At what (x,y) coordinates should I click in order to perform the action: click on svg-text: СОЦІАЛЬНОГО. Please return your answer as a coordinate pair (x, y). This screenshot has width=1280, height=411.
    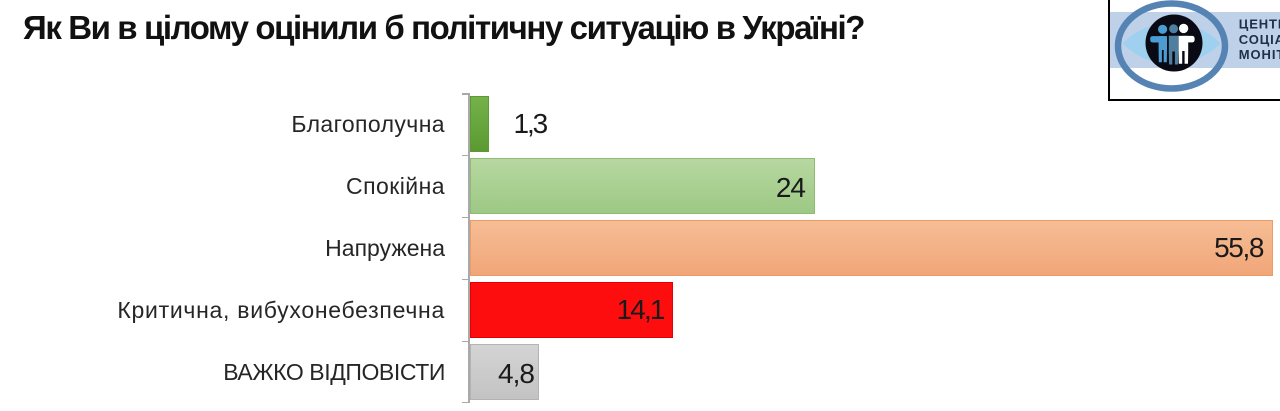
    Looking at the image, I should click on (1259, 39).